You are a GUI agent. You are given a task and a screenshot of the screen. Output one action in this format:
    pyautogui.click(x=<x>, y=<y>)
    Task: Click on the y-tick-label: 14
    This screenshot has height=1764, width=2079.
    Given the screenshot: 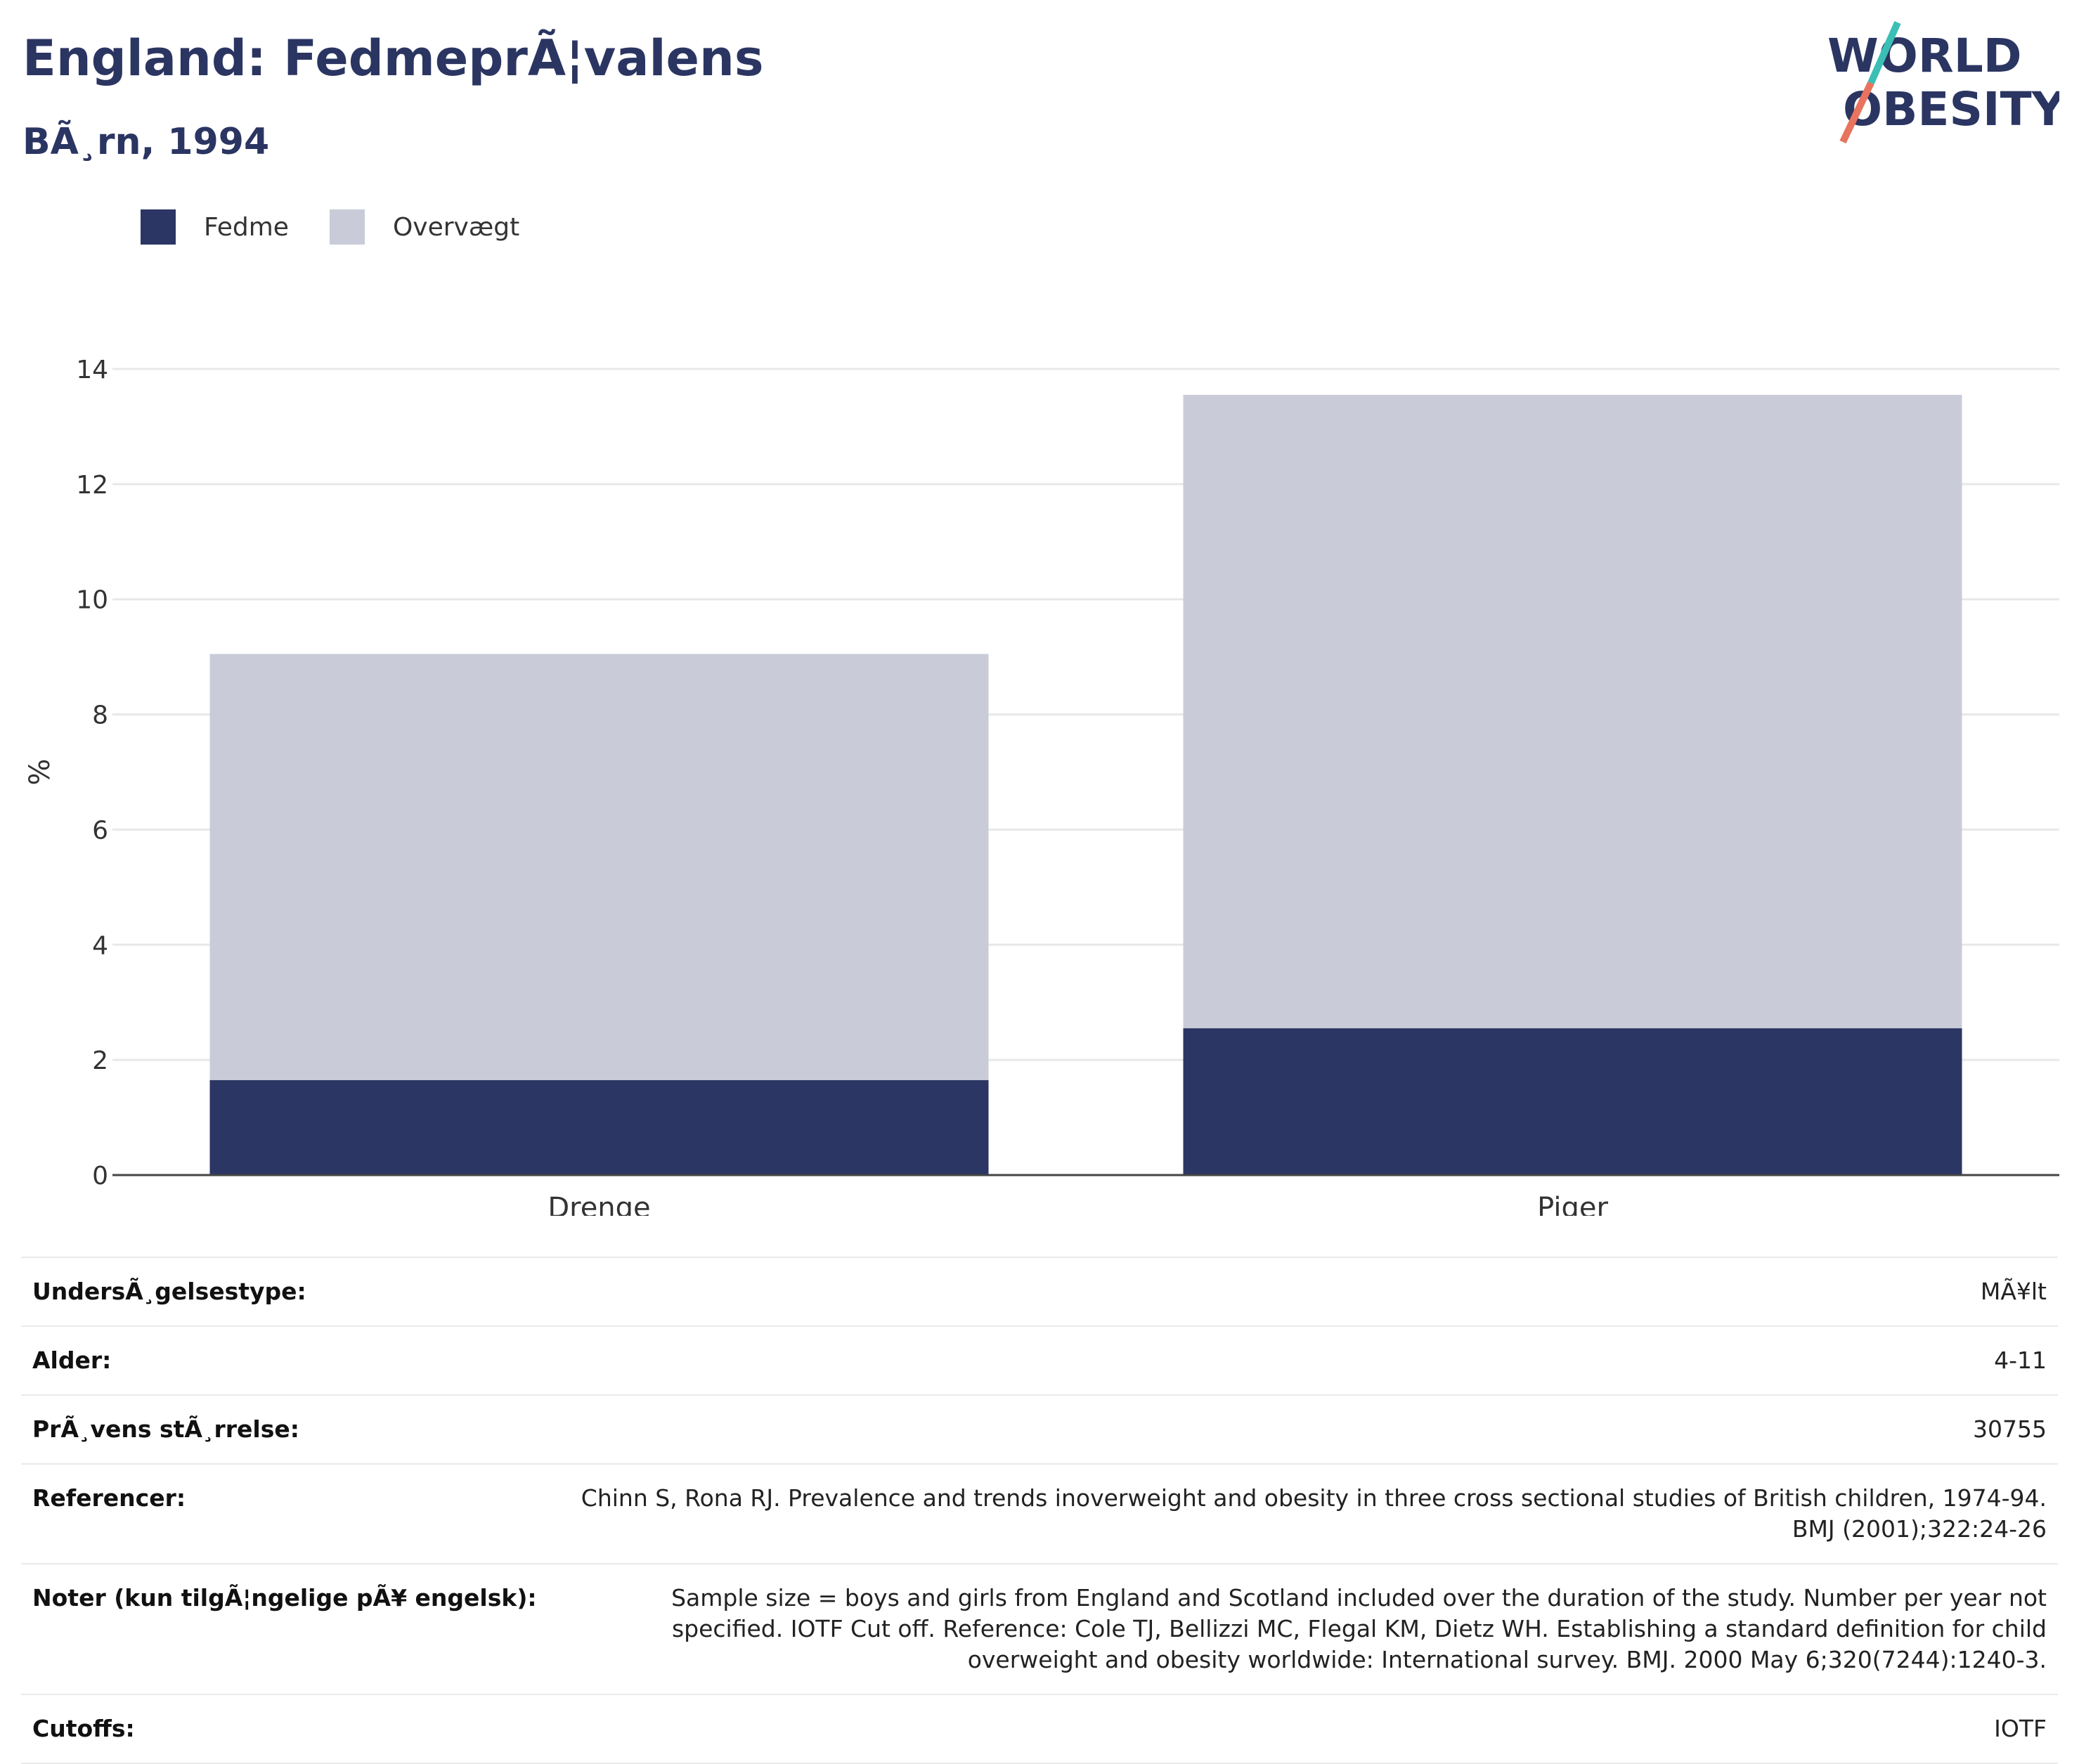 What is the action you would take?
    pyautogui.click(x=92, y=370)
    